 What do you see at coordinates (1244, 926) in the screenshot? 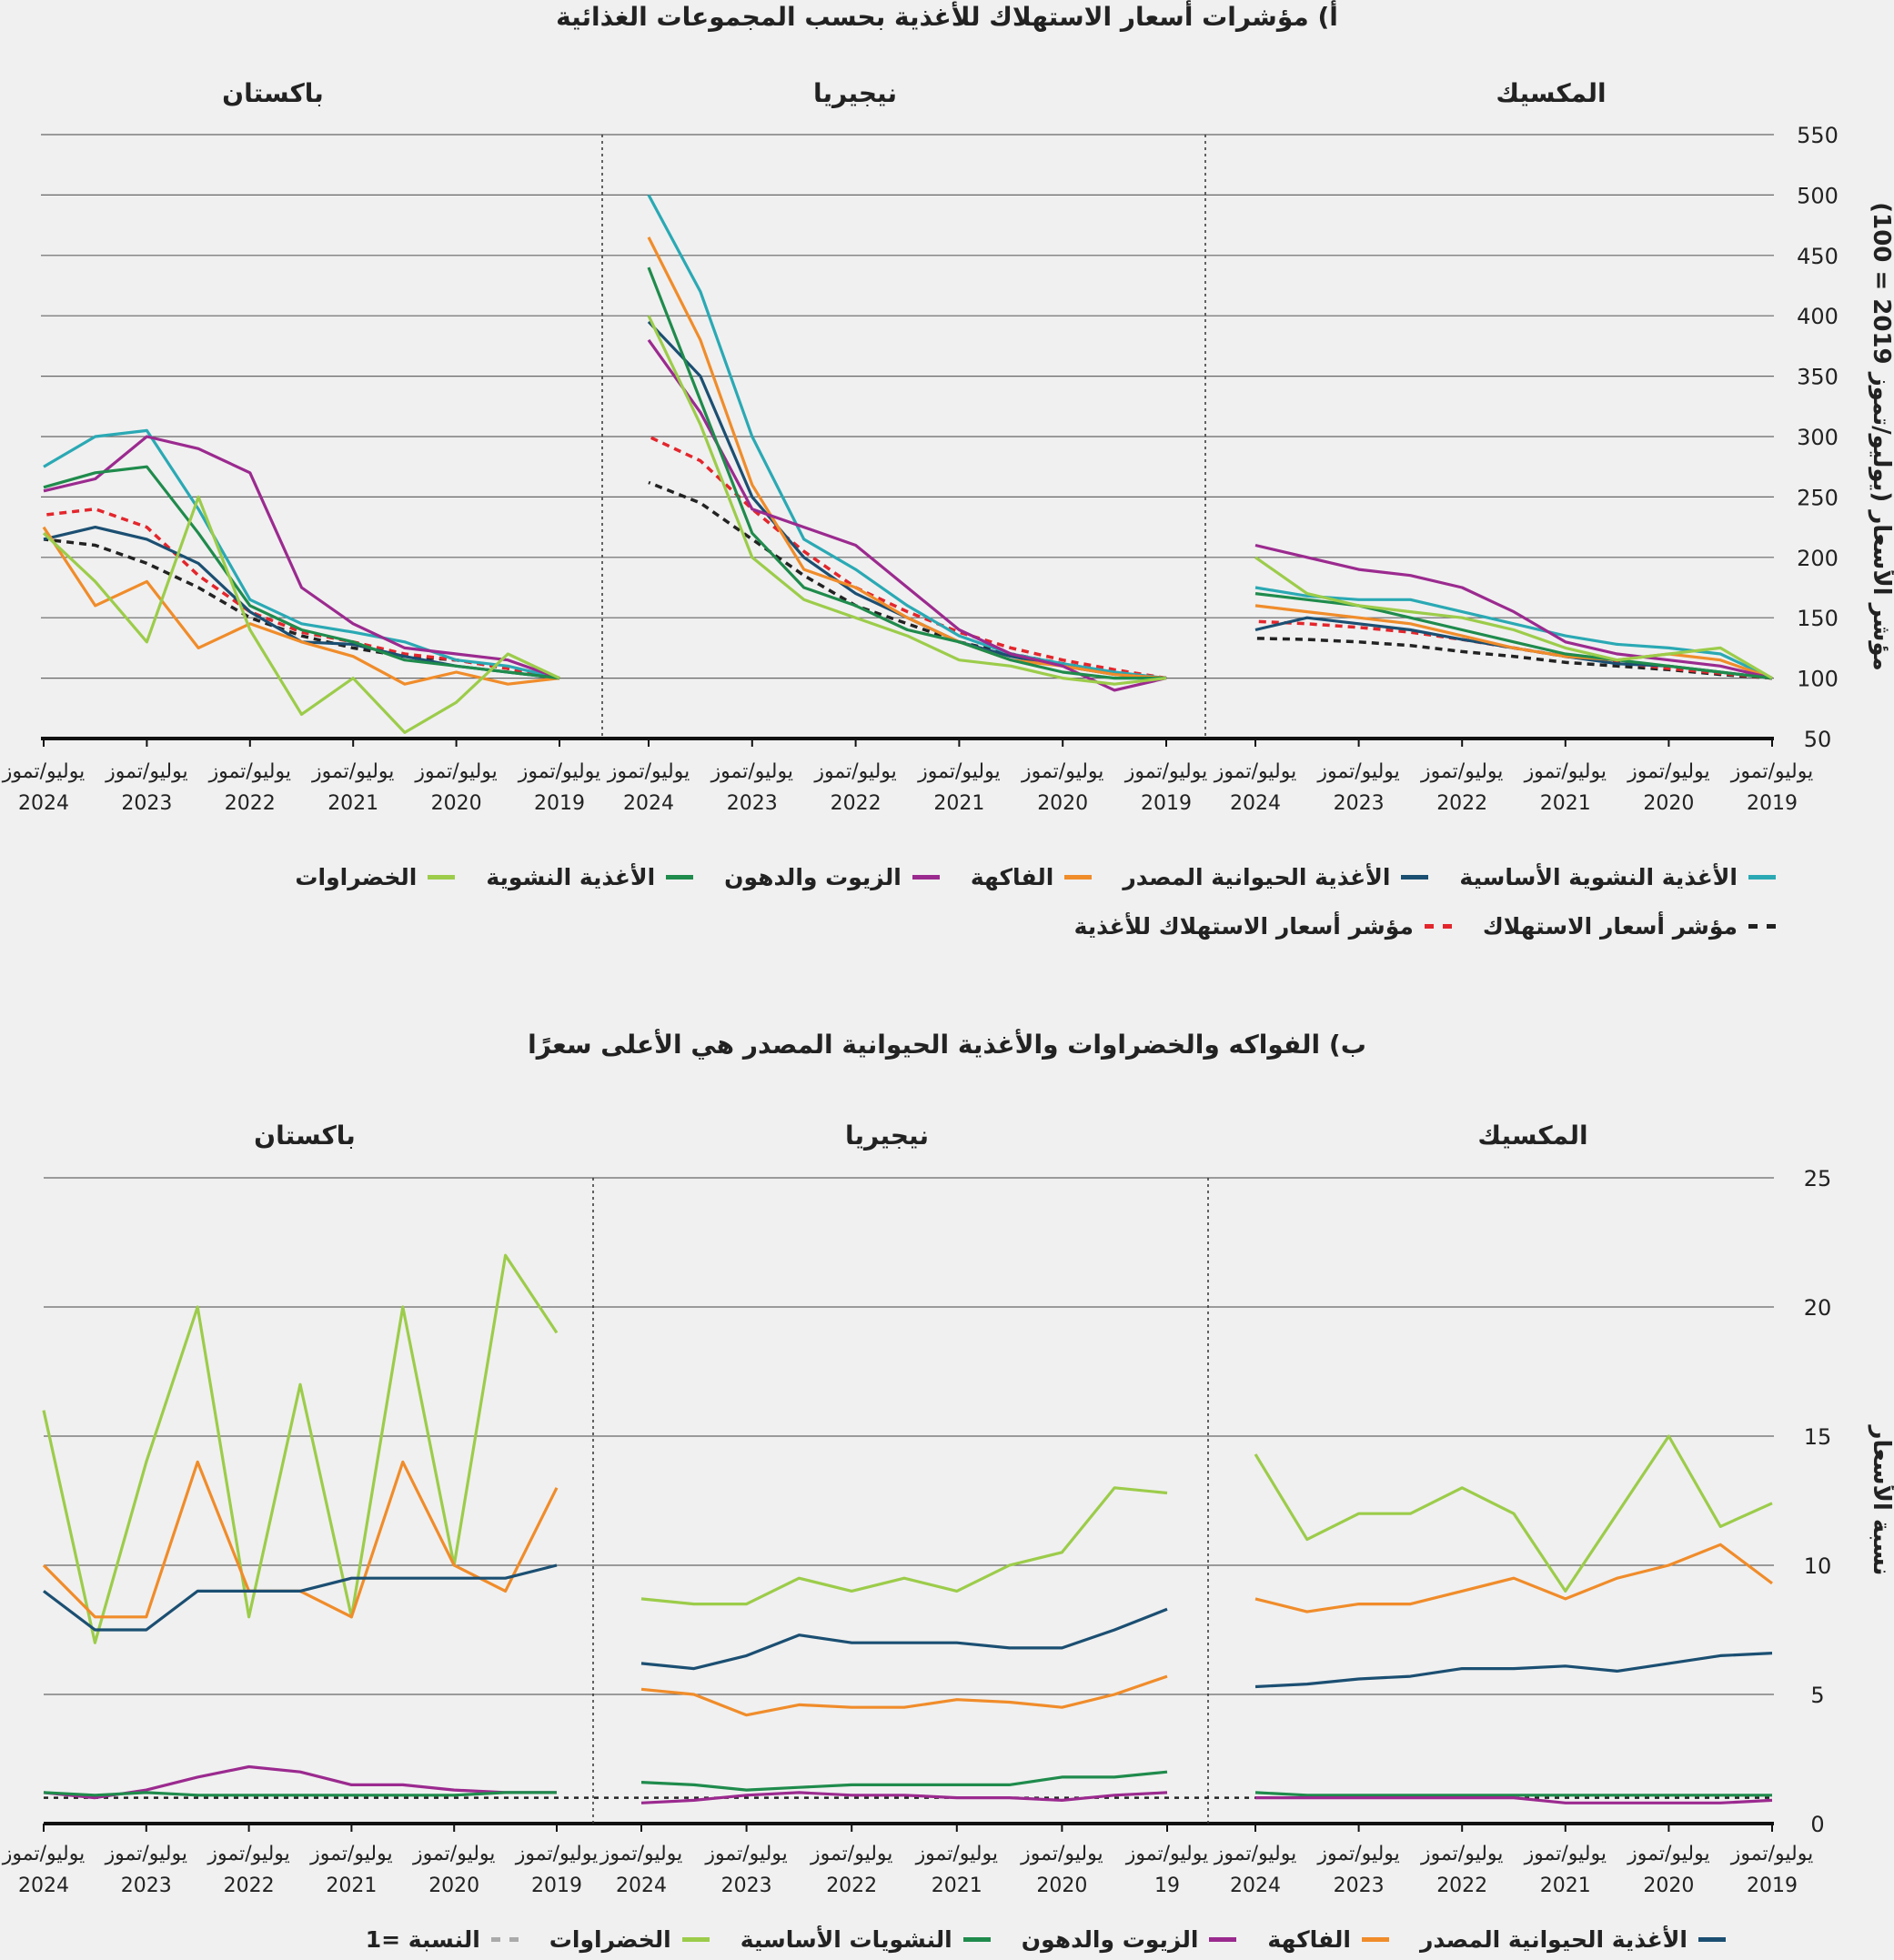
I see `legend-label: مؤشر أسعار الاستهلاك للأغذية` at bounding box center [1244, 926].